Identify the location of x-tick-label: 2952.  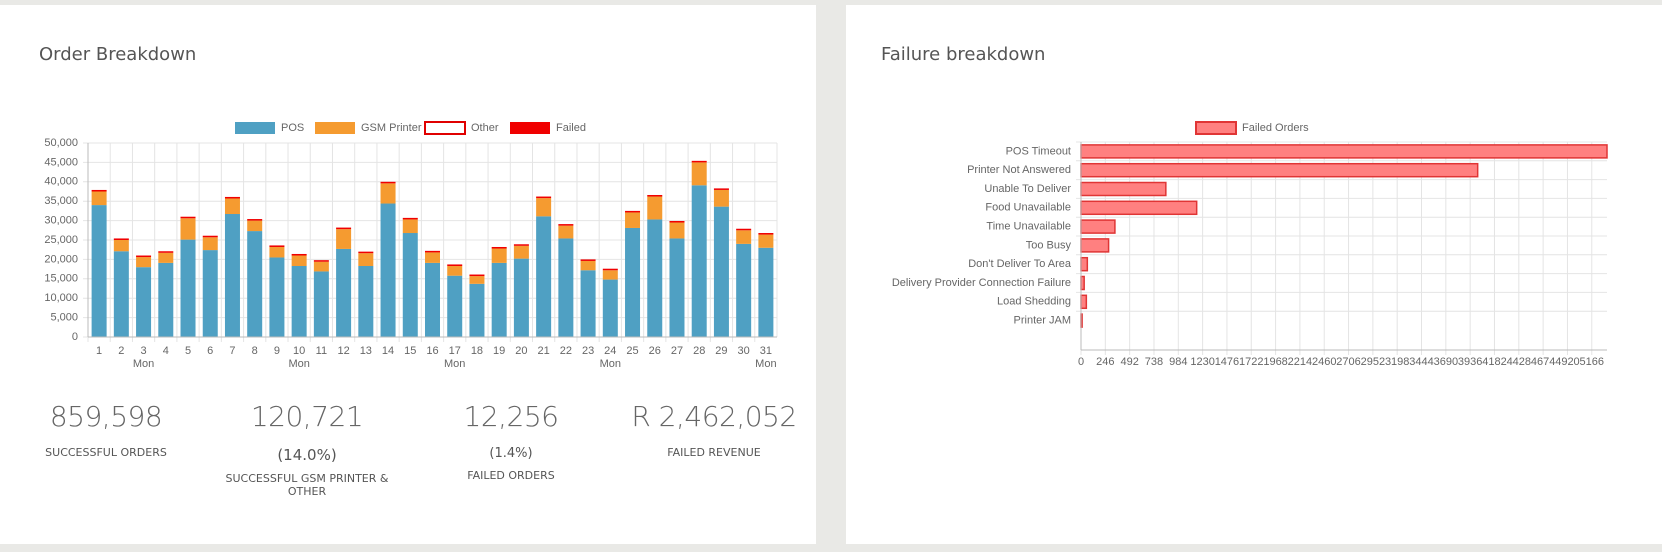
(1373, 362).